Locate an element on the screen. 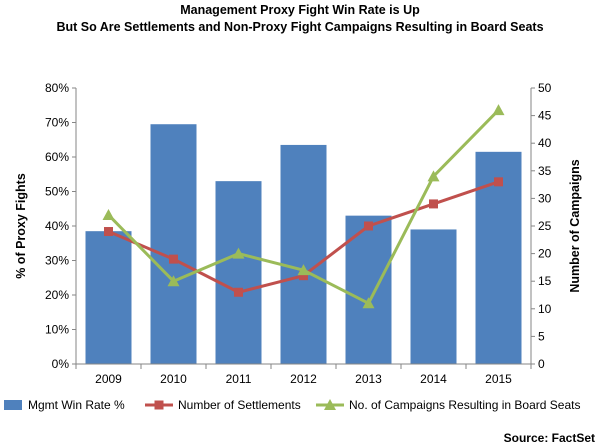 The image size is (600, 447). y-left-tick-label: 40% is located at coordinates (57, 226).